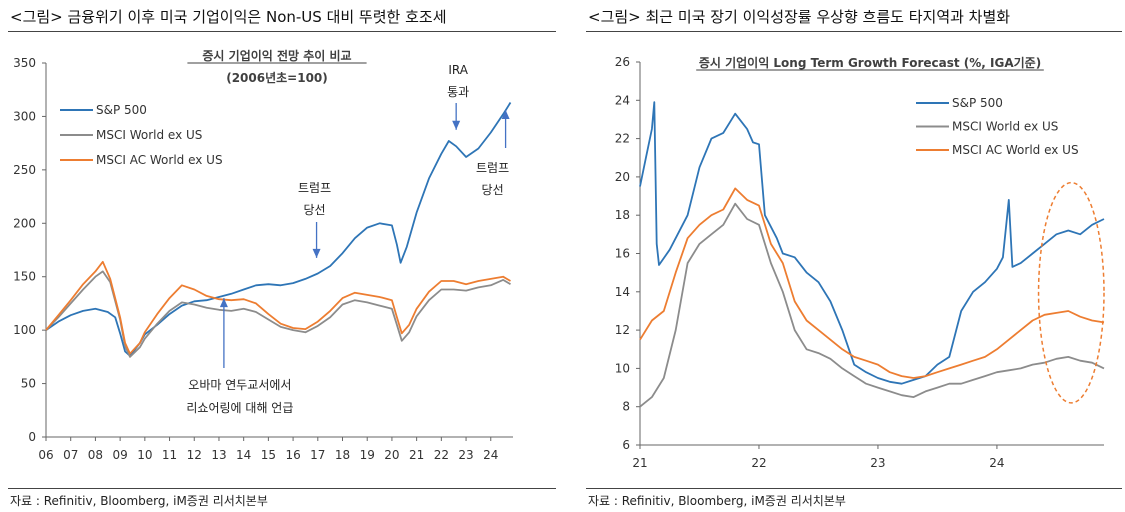 The image size is (1125, 512). Describe the element at coordinates (24, 63) in the screenshot. I see `left-ytick-label: 350` at that location.